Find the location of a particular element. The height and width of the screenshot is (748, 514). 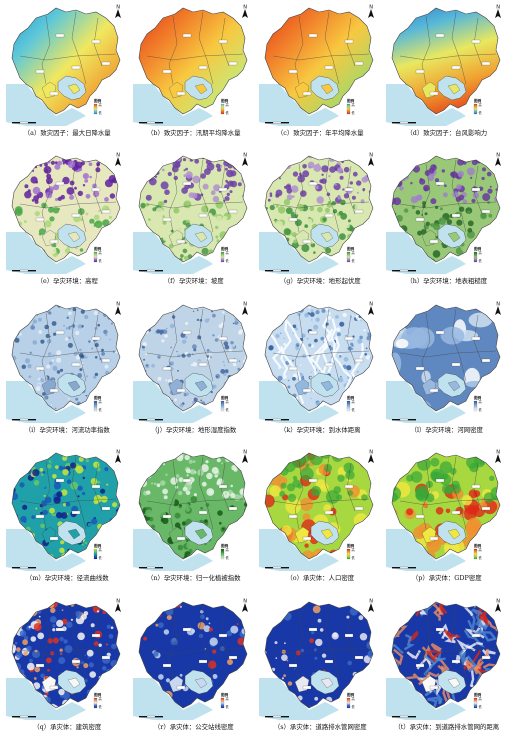

map-panel-1: N 图例高低 （a）致灾因子：最大日降水量 is located at coordinates (67, 77).